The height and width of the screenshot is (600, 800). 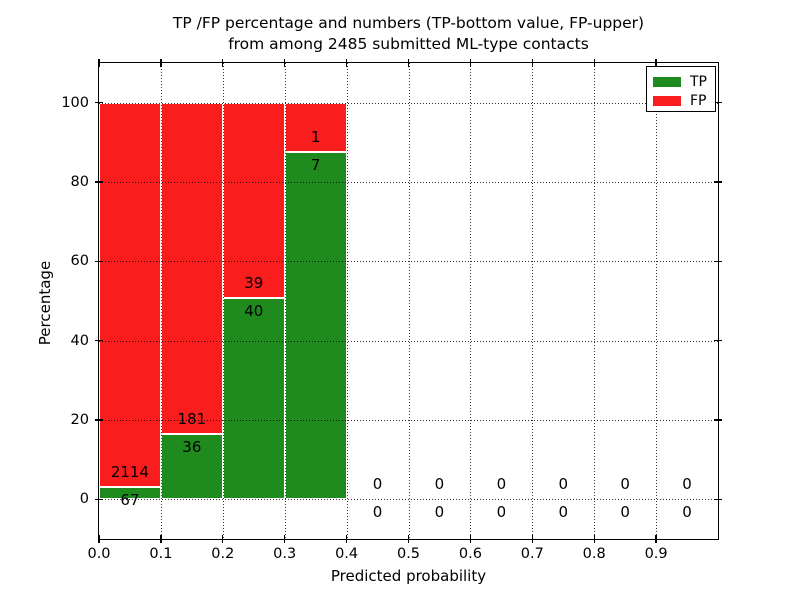 I want to click on legend-label-fp: FP, so click(x=698, y=100).